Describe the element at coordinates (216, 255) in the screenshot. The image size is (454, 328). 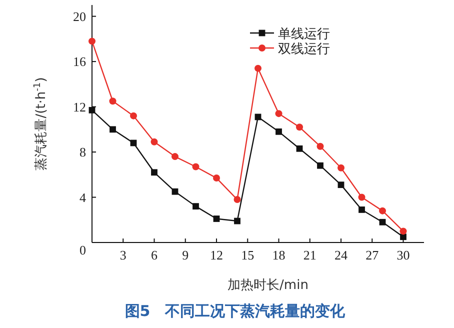
I see `x-tick-label: 12` at that location.